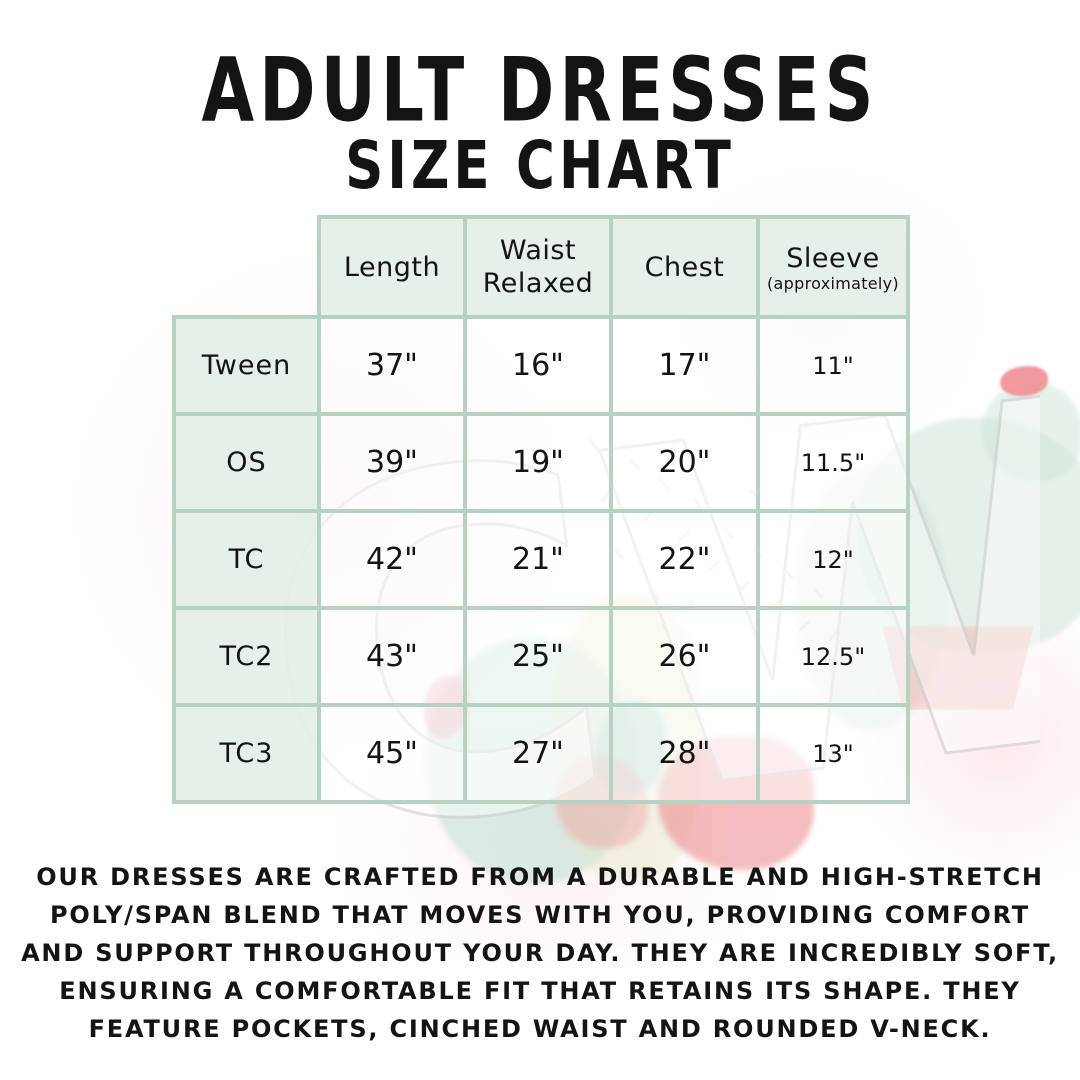 This screenshot has width=1080, height=1080. I want to click on column-header-label: Chest, so click(684, 267).